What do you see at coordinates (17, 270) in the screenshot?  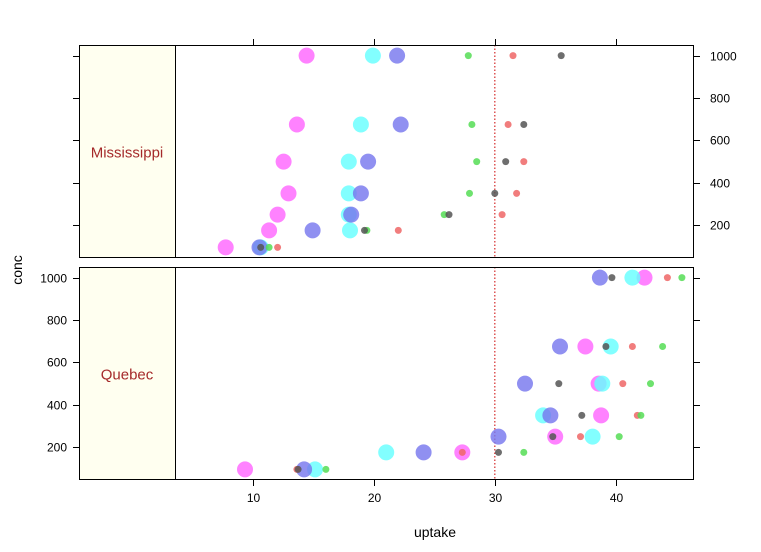 I see `y-axis-title: conc` at bounding box center [17, 270].